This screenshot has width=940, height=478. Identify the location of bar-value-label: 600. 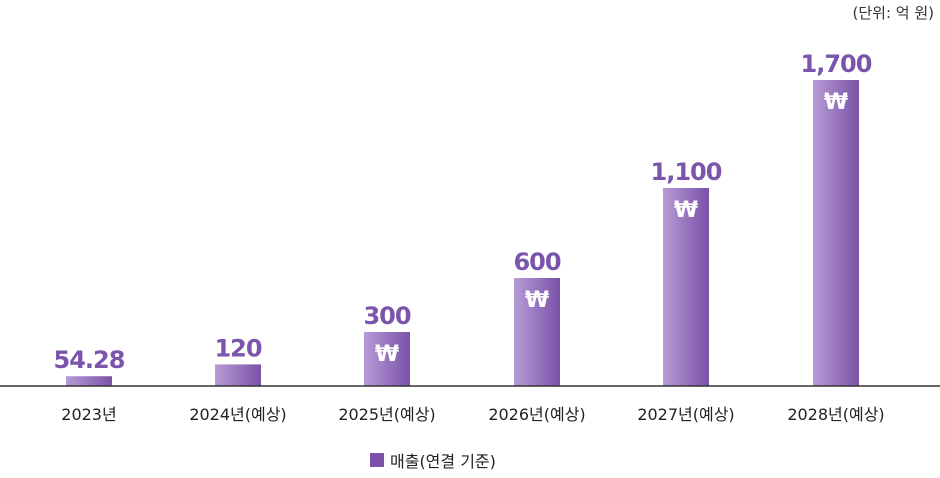
(536, 262).